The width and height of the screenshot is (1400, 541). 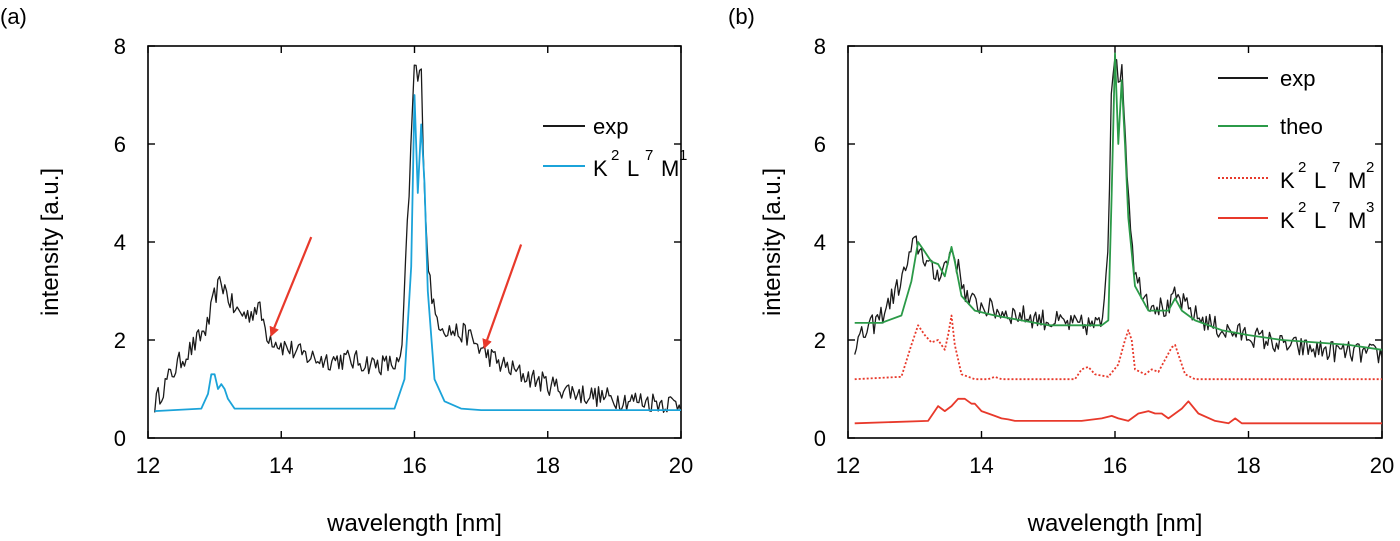 What do you see at coordinates (1118, 347) in the screenshot?
I see `series-line-K2L7M2` at bounding box center [1118, 347].